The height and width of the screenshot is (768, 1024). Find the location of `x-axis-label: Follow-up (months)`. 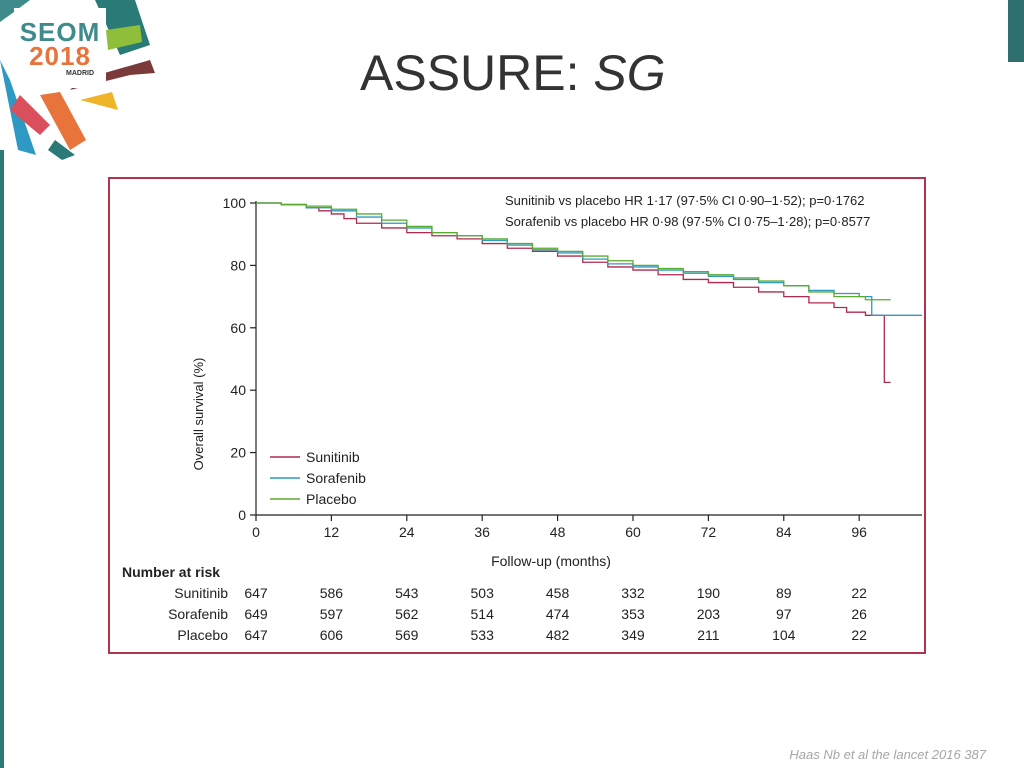

x-axis-label: Follow-up (months) is located at coordinates (551, 561).